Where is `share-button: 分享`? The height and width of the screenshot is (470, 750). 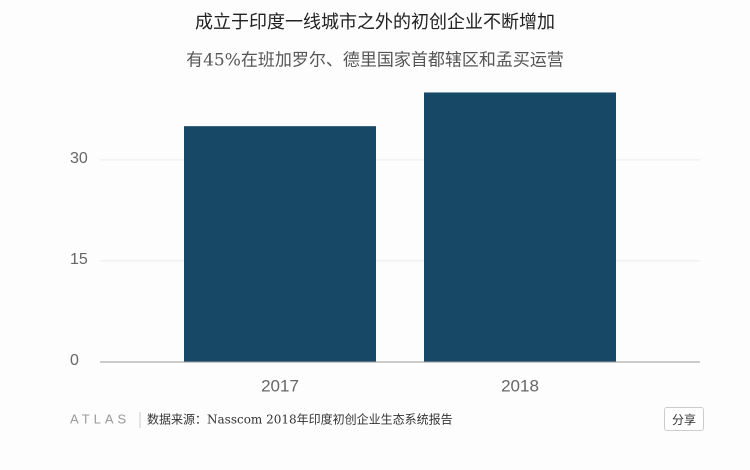
share-button: 分享 is located at coordinates (684, 419).